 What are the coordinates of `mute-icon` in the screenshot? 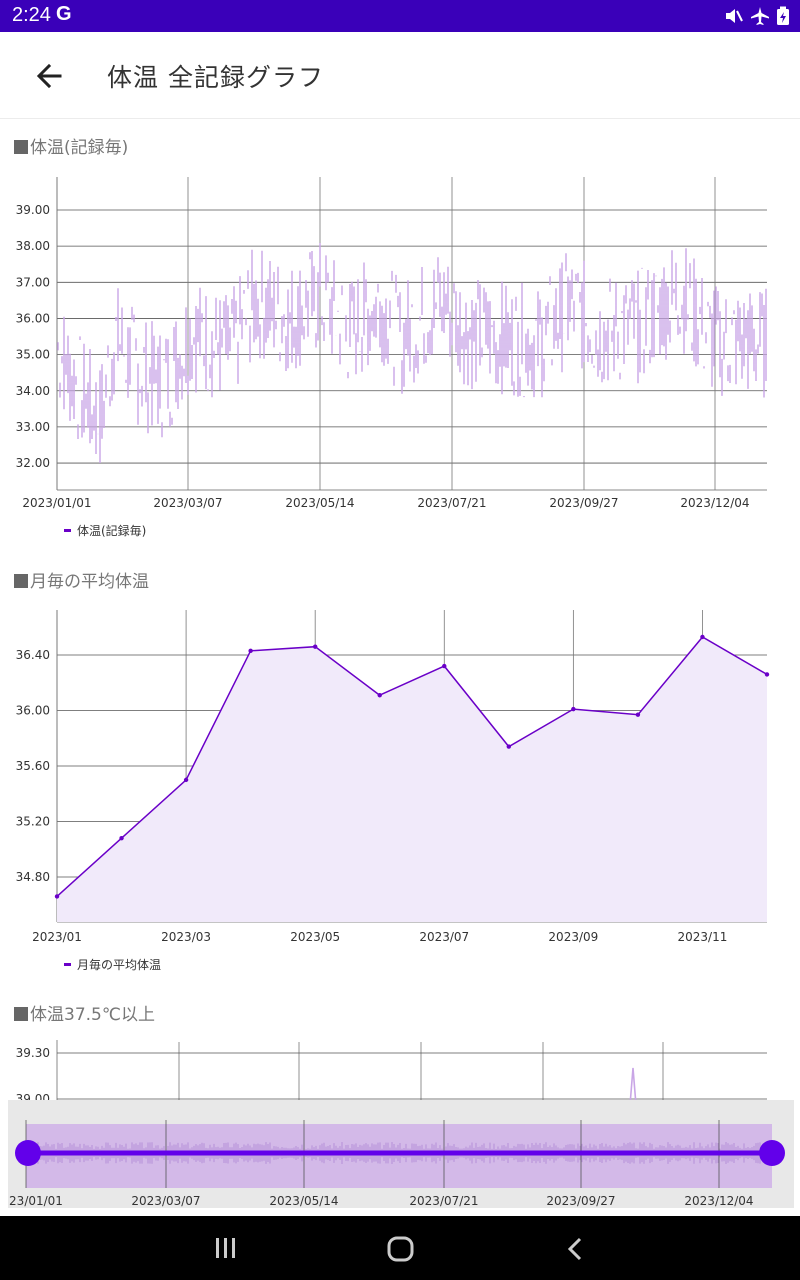 It's located at (734, 16).